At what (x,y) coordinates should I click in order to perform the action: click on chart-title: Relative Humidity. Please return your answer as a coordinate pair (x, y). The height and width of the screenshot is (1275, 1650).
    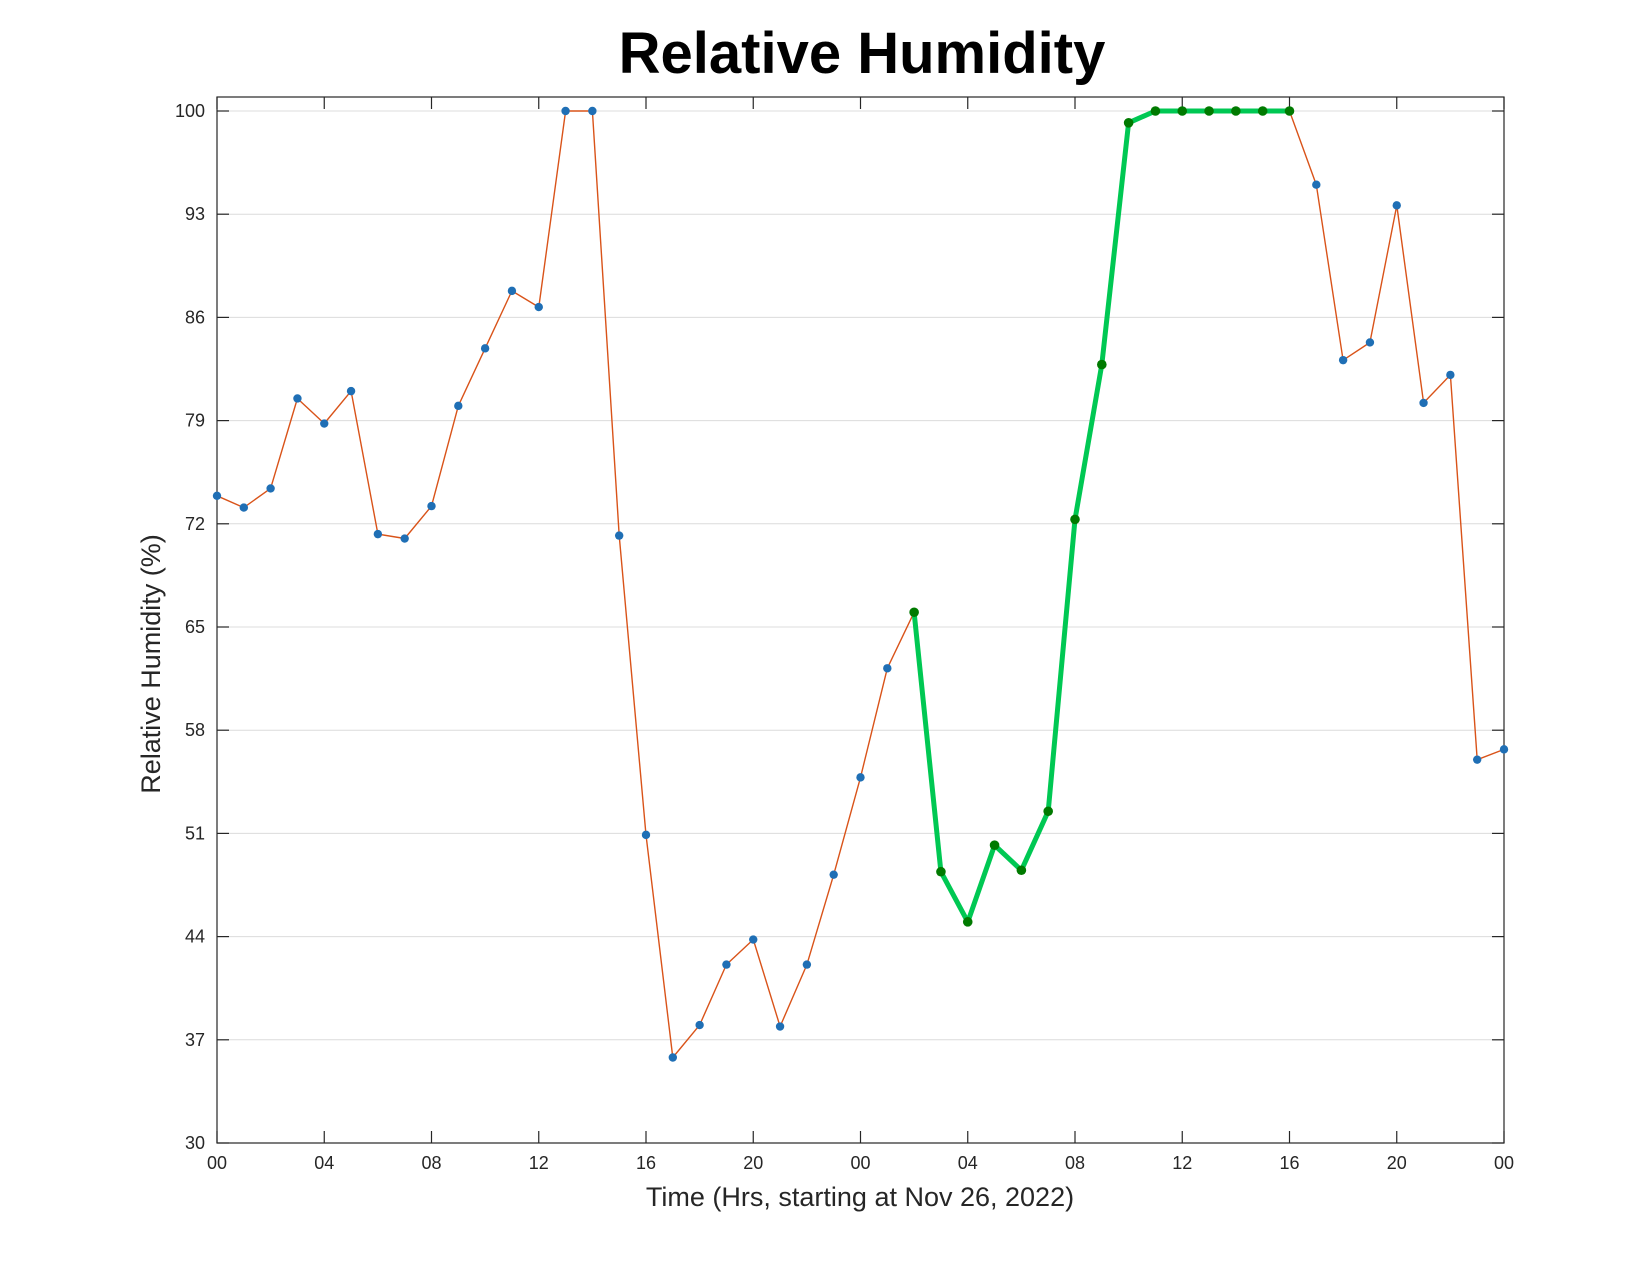
    Looking at the image, I should click on (862, 53).